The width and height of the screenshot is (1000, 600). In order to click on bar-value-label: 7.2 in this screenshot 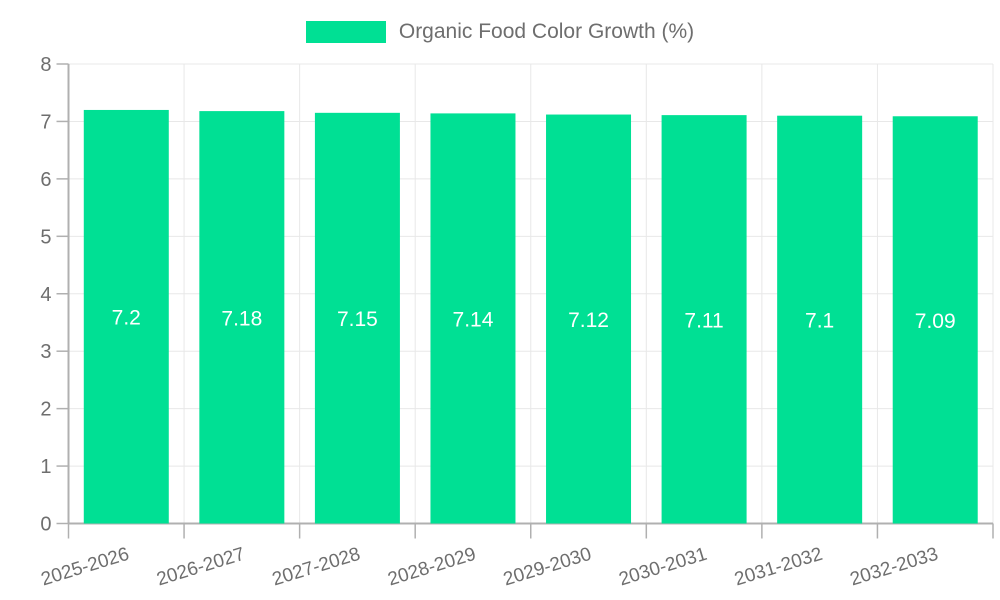, I will do `click(126, 318)`.